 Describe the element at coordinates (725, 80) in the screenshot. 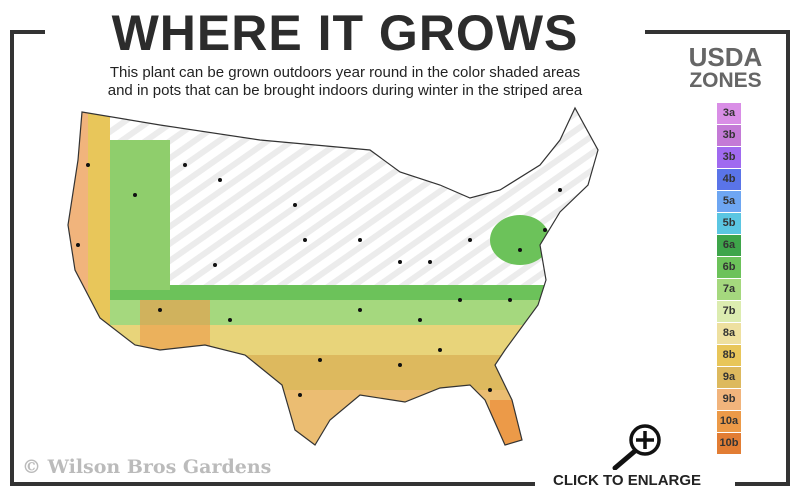

I see `legend-title-line: ZONES` at that location.